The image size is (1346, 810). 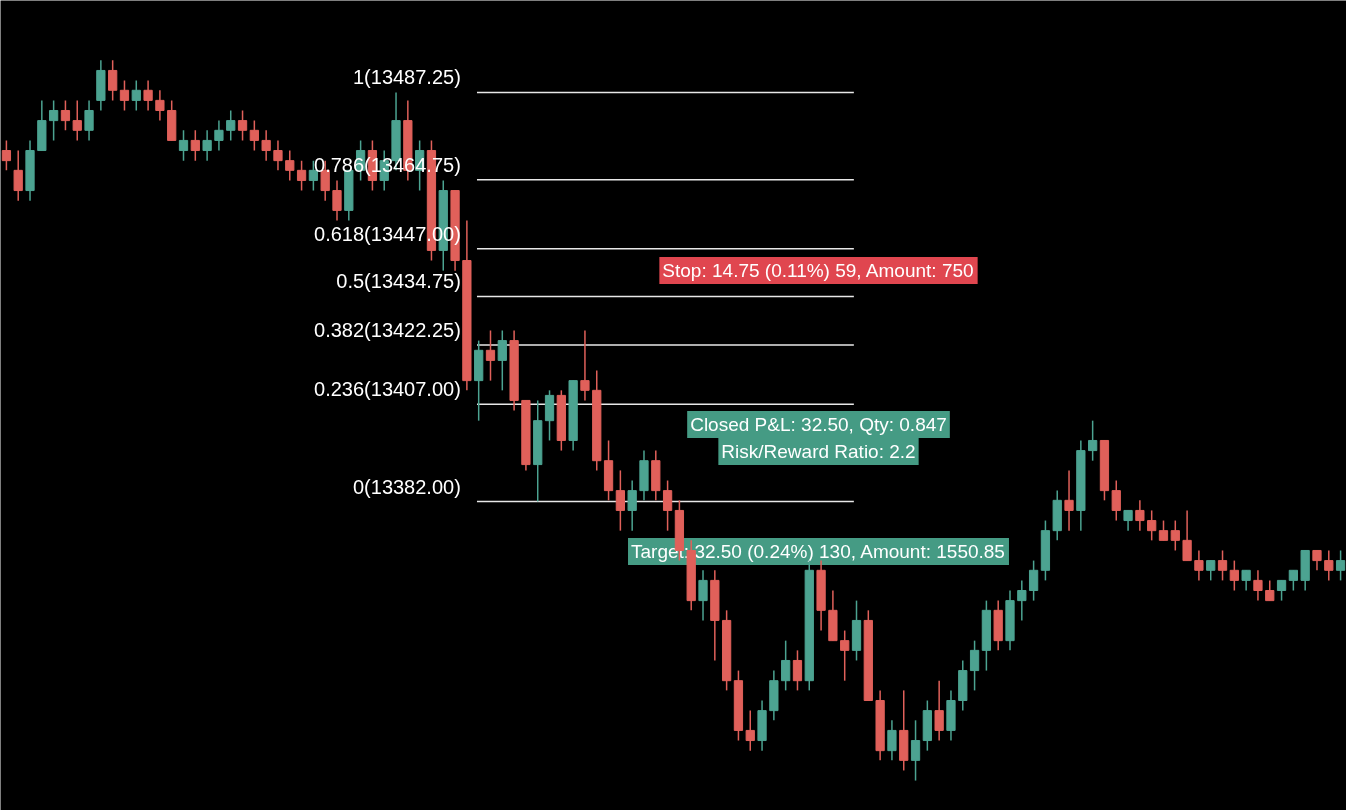 I want to click on ref-line-label: 0.236(13407.00), so click(x=387, y=389).